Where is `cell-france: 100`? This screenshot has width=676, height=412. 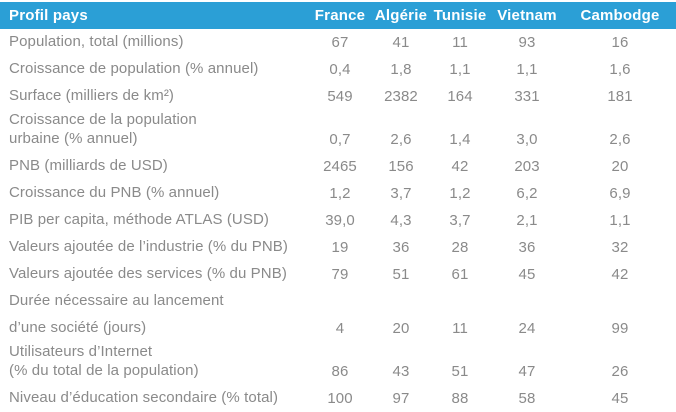 cell-france: 100 is located at coordinates (340, 398).